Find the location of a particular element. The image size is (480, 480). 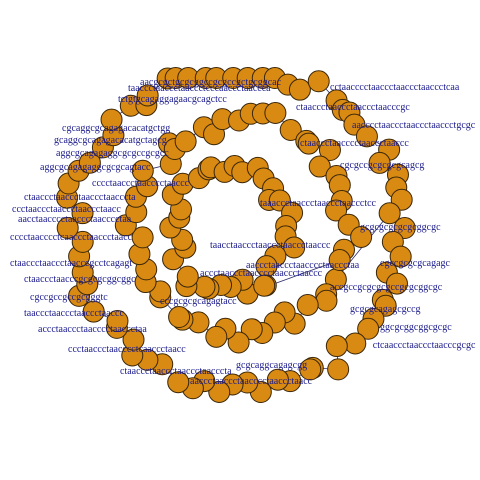

node-label: taacctaaccctaaccctaaccctaaccc is located at coordinates (270, 245).